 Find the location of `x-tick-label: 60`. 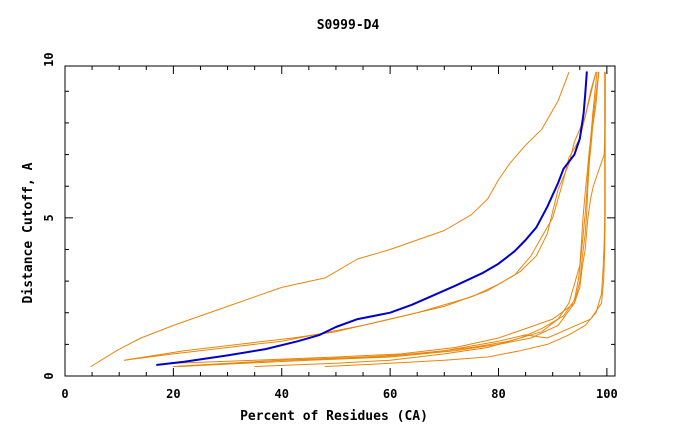

x-tick-label: 60 is located at coordinates (390, 394).